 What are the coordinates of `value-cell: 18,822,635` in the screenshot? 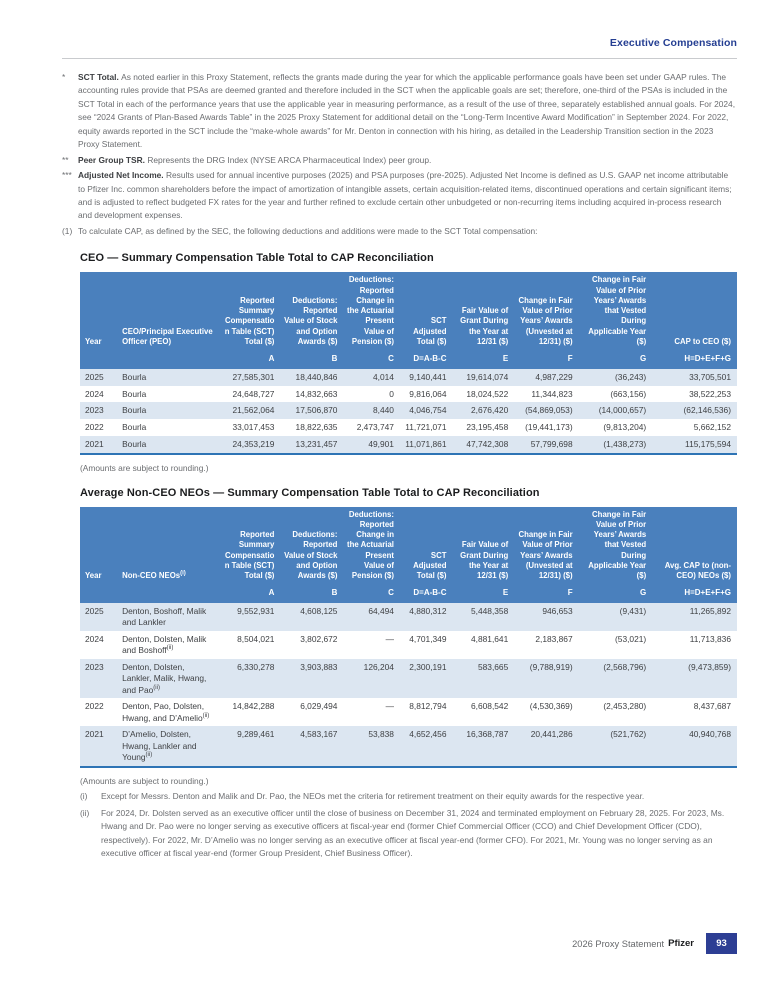 It's located at (316, 427).